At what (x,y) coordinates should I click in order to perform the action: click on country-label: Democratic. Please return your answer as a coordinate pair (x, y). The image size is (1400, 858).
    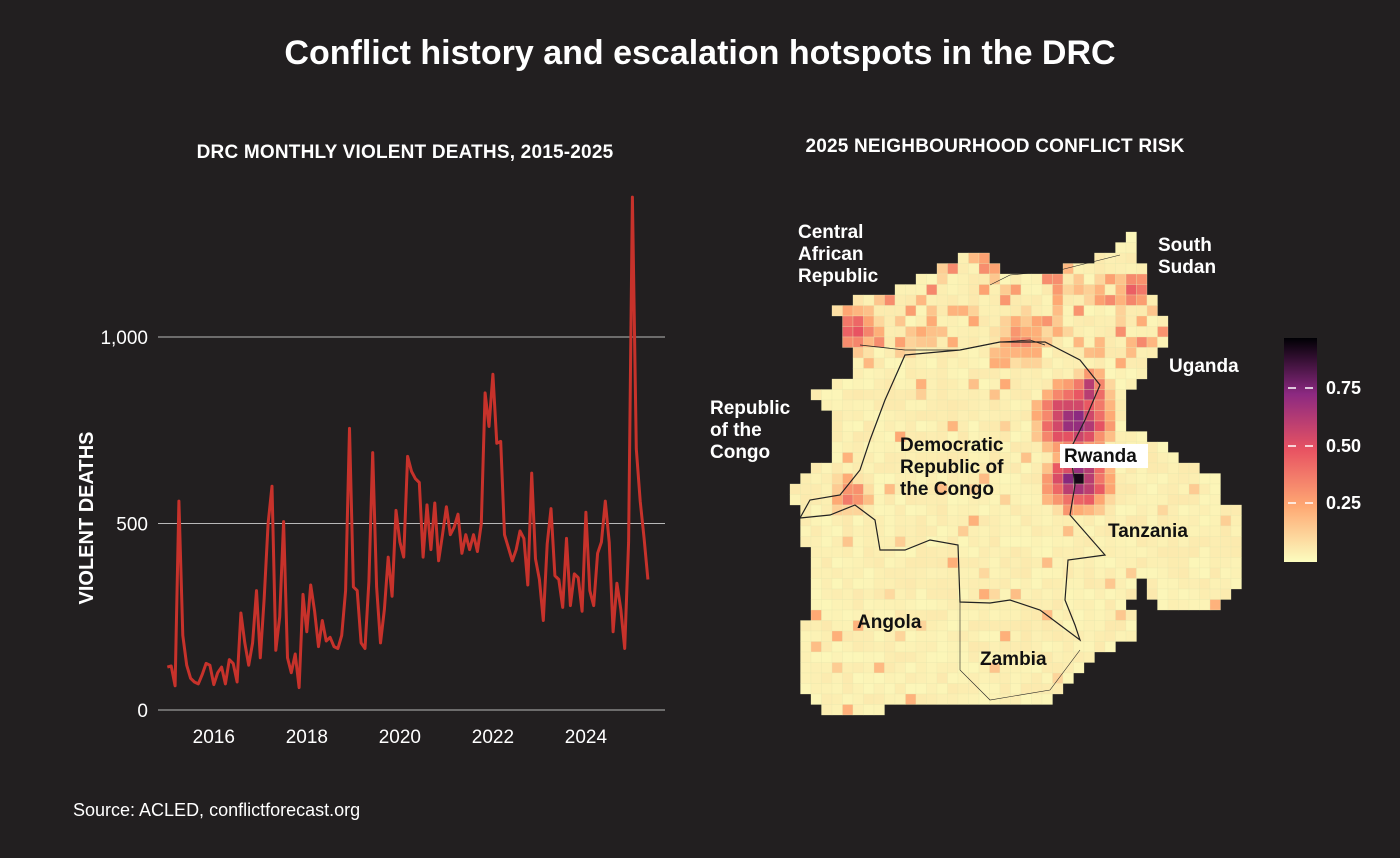
    Looking at the image, I should click on (952, 445).